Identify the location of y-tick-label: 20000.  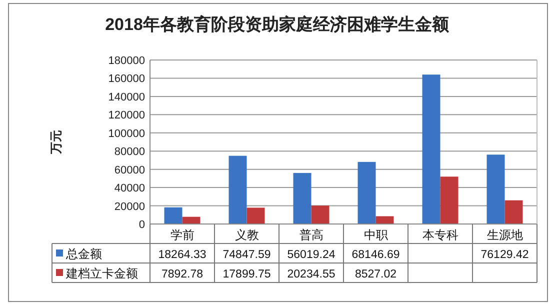
(129, 206).